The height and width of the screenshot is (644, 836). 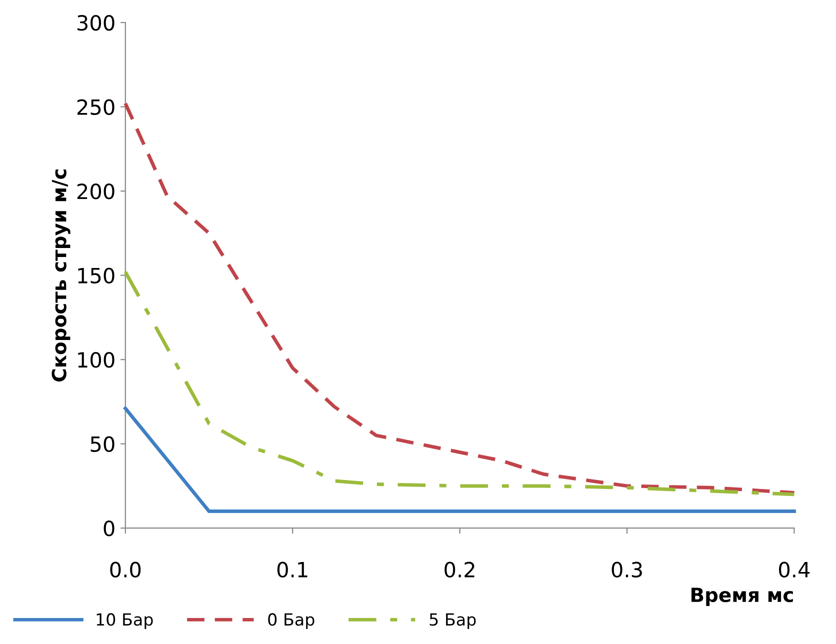 What do you see at coordinates (95, 107) in the screenshot?
I see `y-tick-label: 250` at bounding box center [95, 107].